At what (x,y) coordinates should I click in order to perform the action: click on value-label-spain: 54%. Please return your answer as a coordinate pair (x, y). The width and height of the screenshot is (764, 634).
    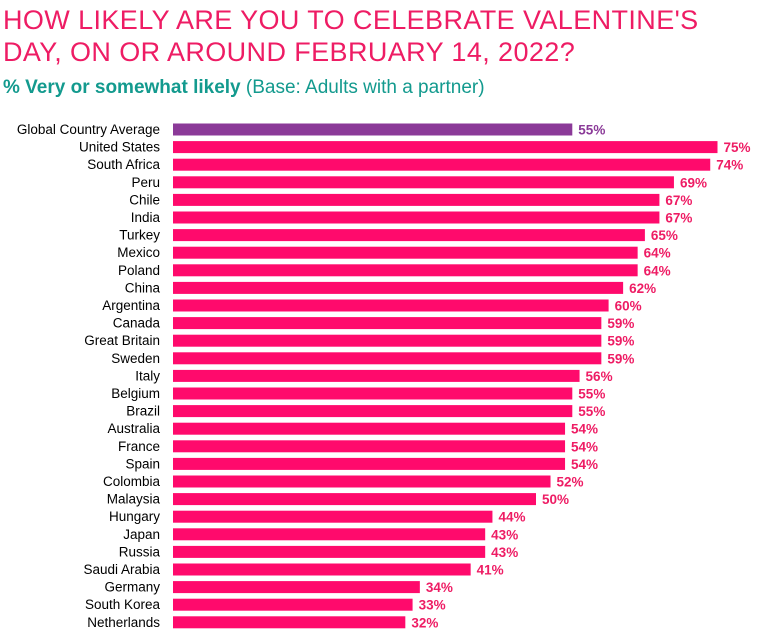
    Looking at the image, I should click on (584, 464).